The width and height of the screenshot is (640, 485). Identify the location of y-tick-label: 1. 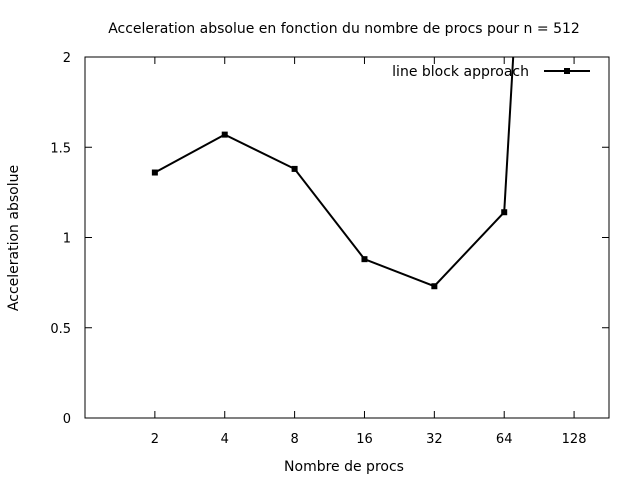
(67, 239).